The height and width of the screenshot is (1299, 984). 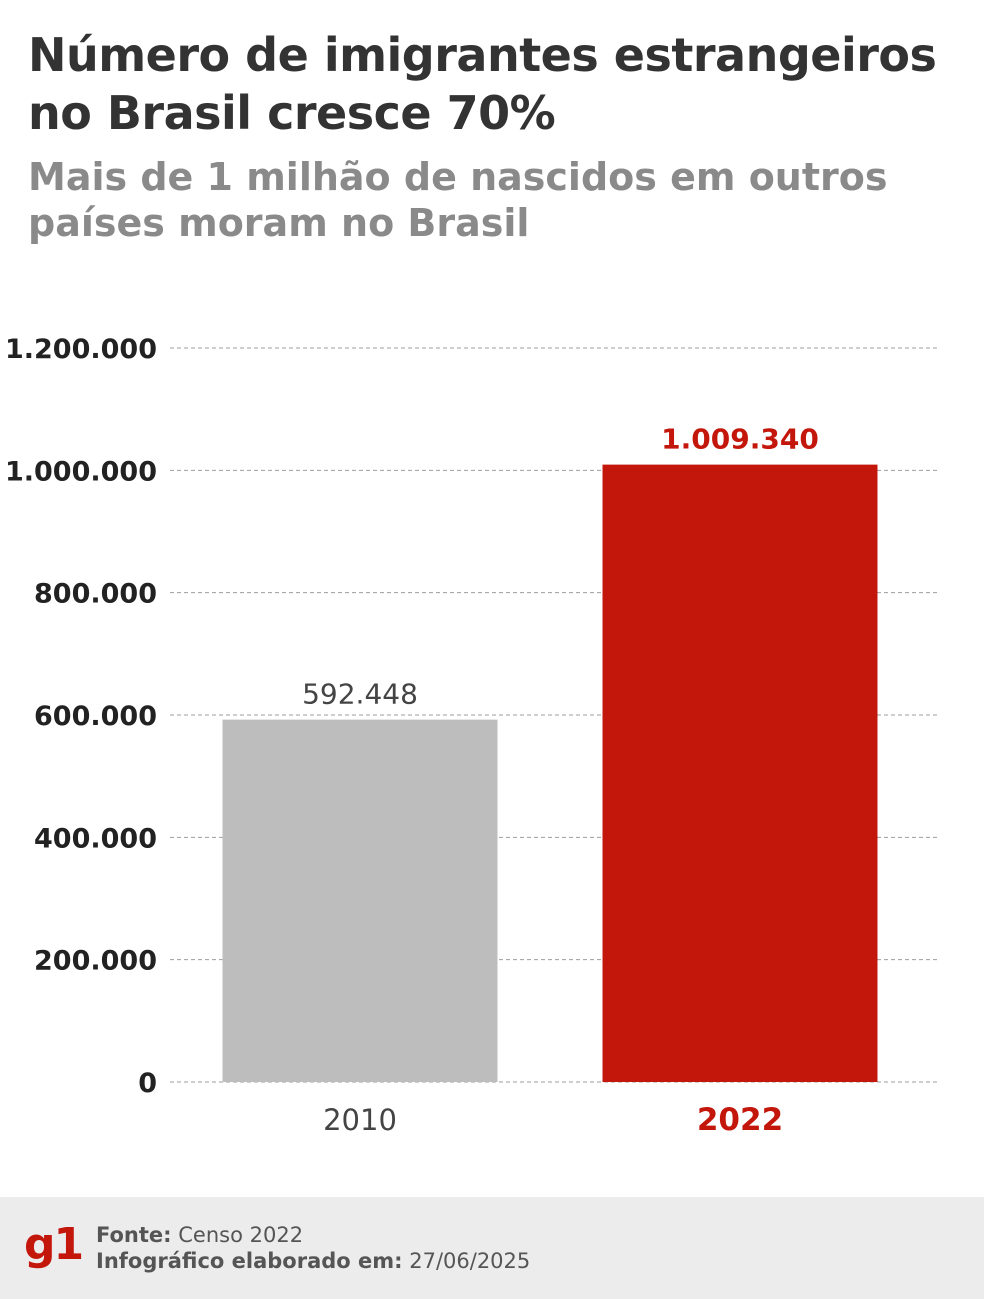 I want to click on date-line: Infográfico elaborado em: 27/06/2025, so click(x=313, y=1261).